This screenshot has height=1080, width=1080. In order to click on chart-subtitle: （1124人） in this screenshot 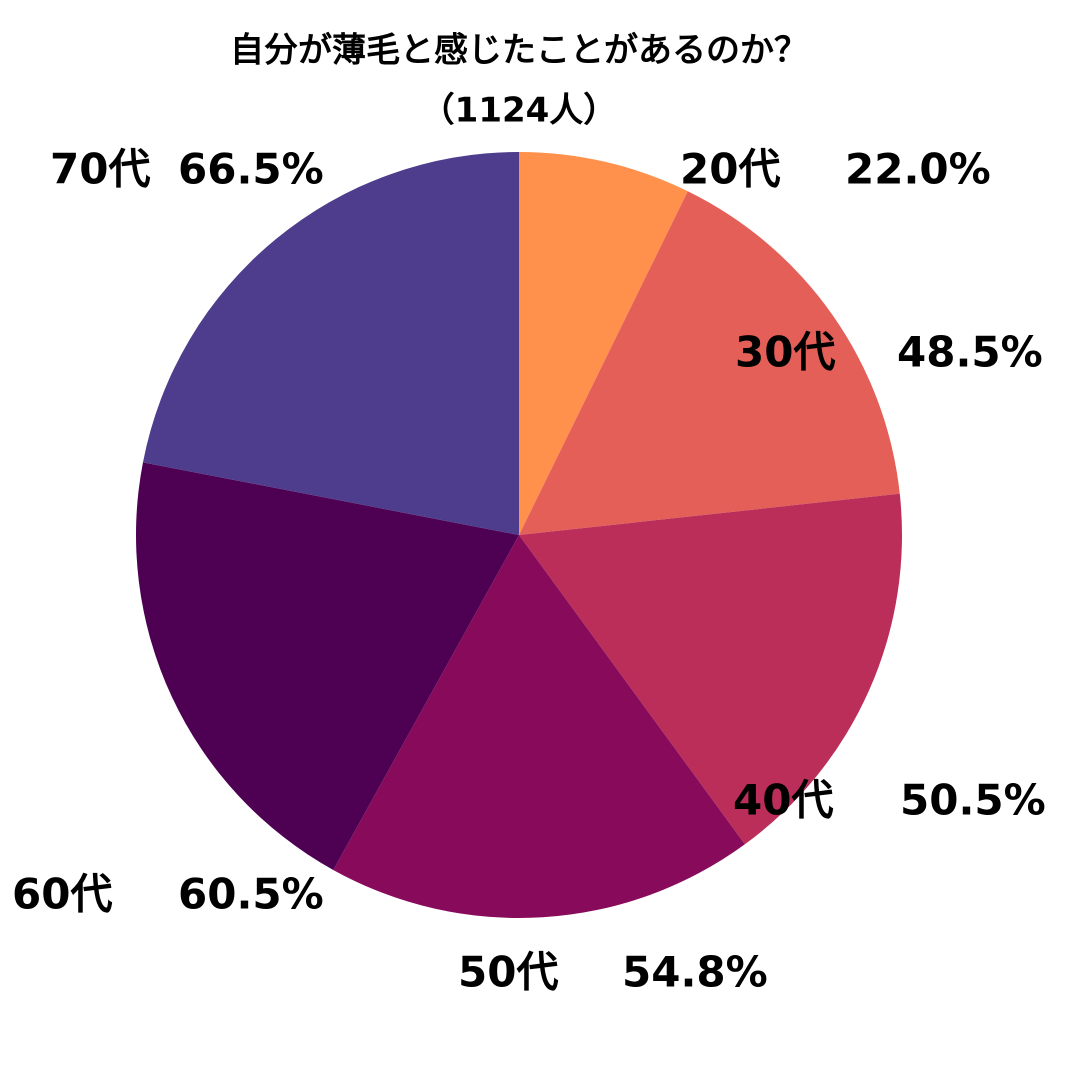, I will do `click(519, 111)`.